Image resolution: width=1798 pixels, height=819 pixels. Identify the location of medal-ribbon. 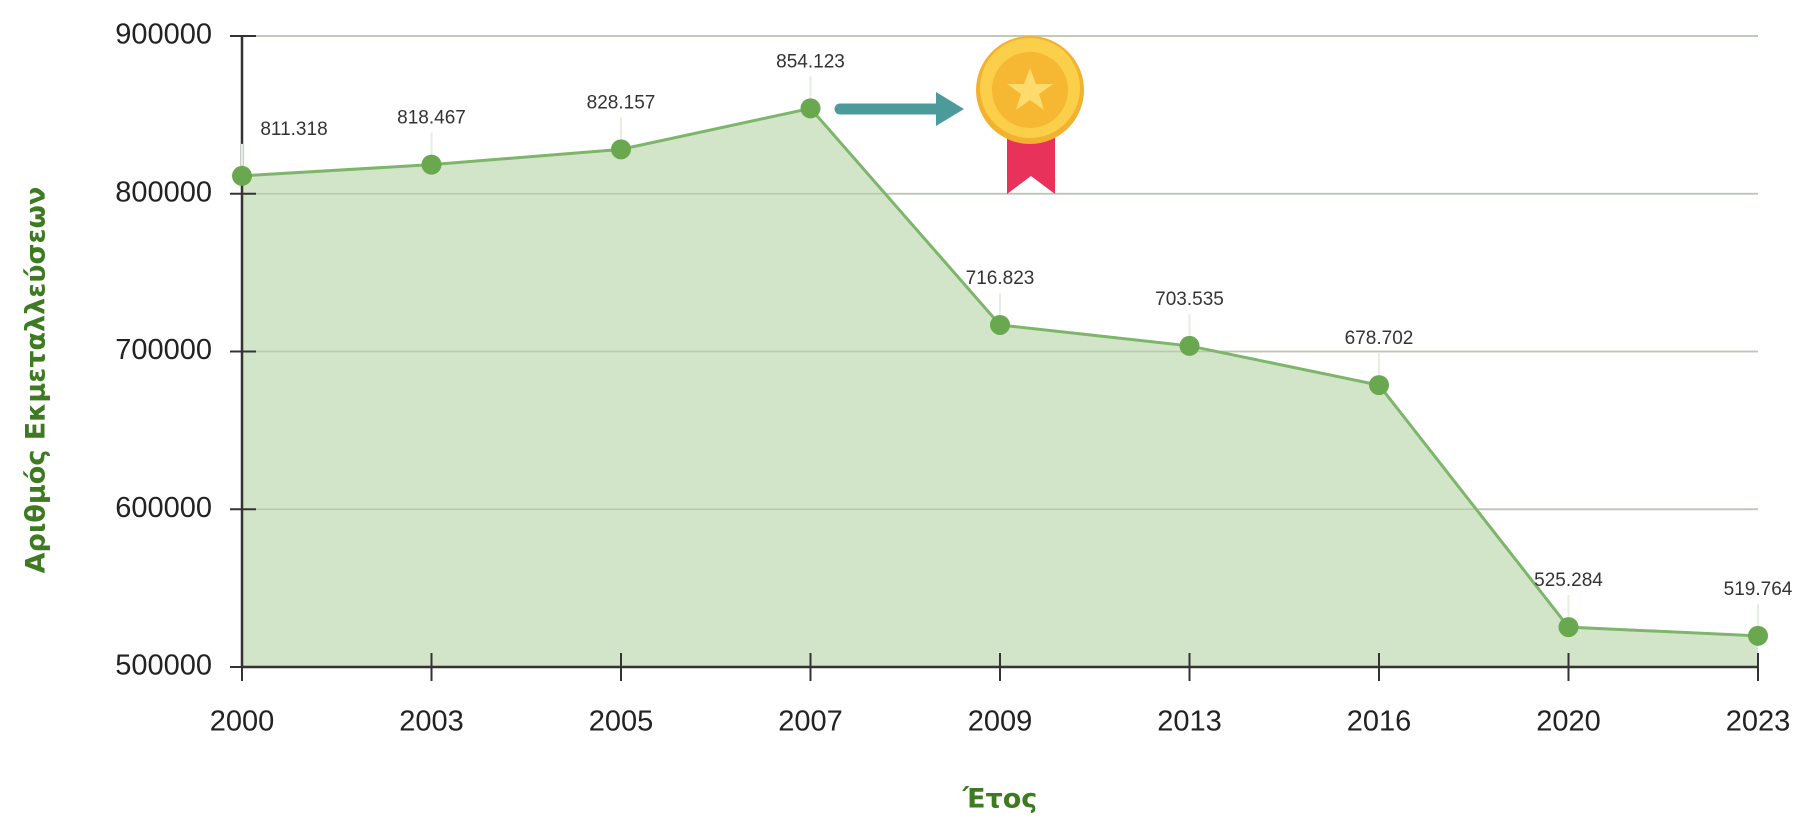
(1031, 162).